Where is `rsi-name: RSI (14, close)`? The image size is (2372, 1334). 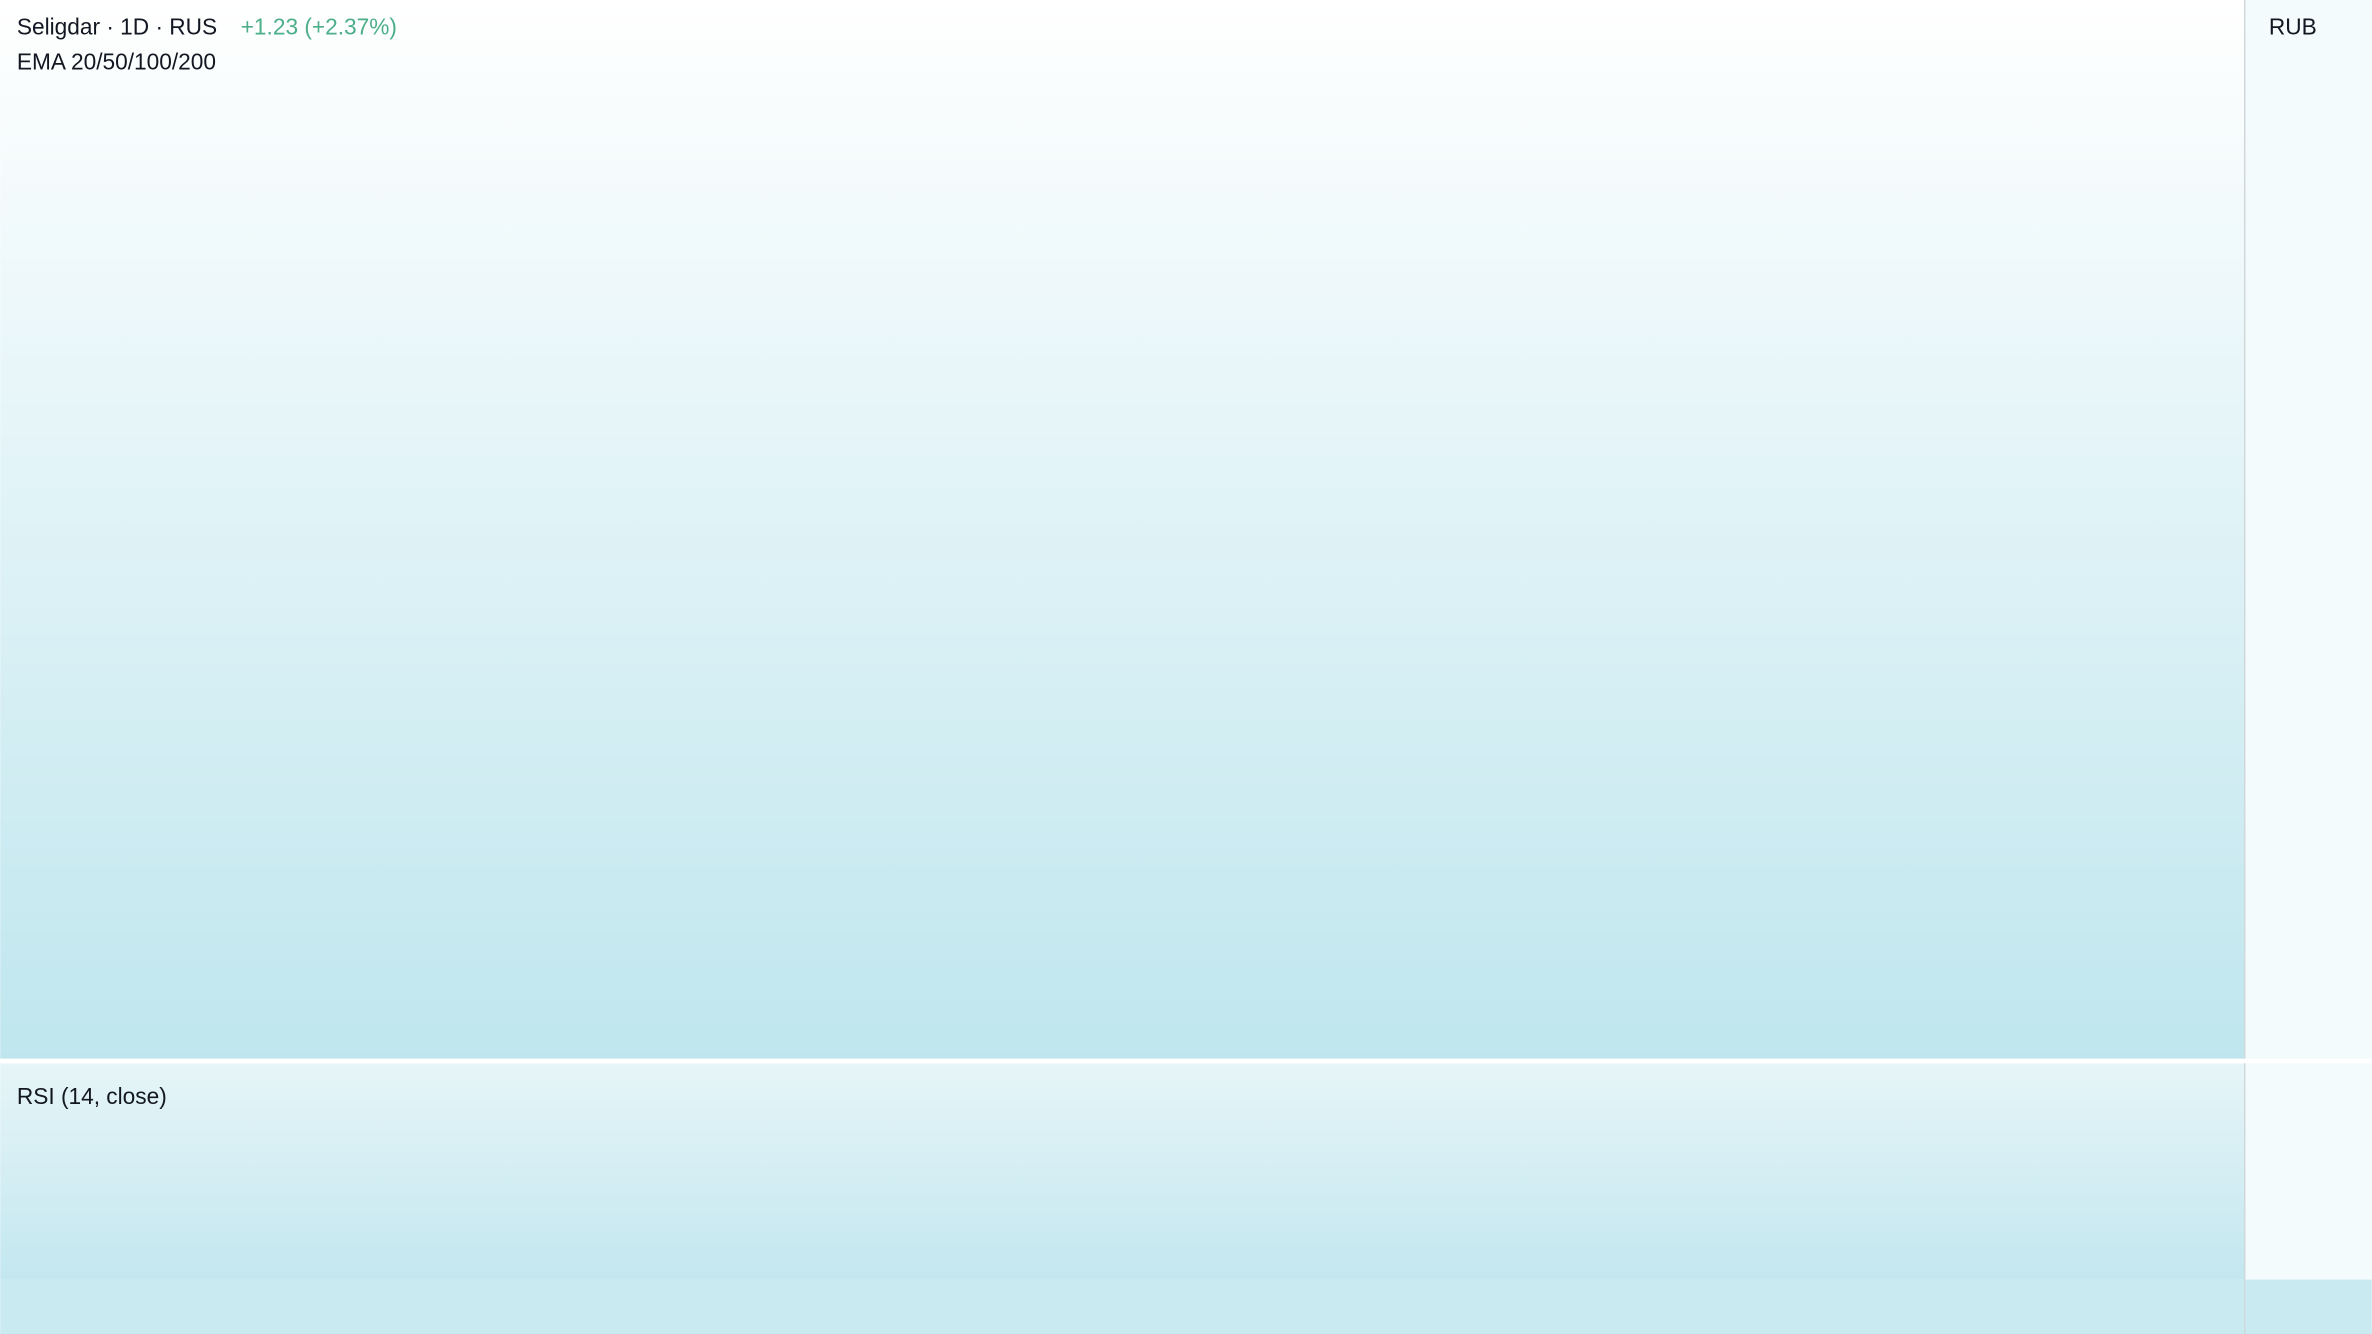
rsi-name: RSI (14, close) is located at coordinates (92, 1096).